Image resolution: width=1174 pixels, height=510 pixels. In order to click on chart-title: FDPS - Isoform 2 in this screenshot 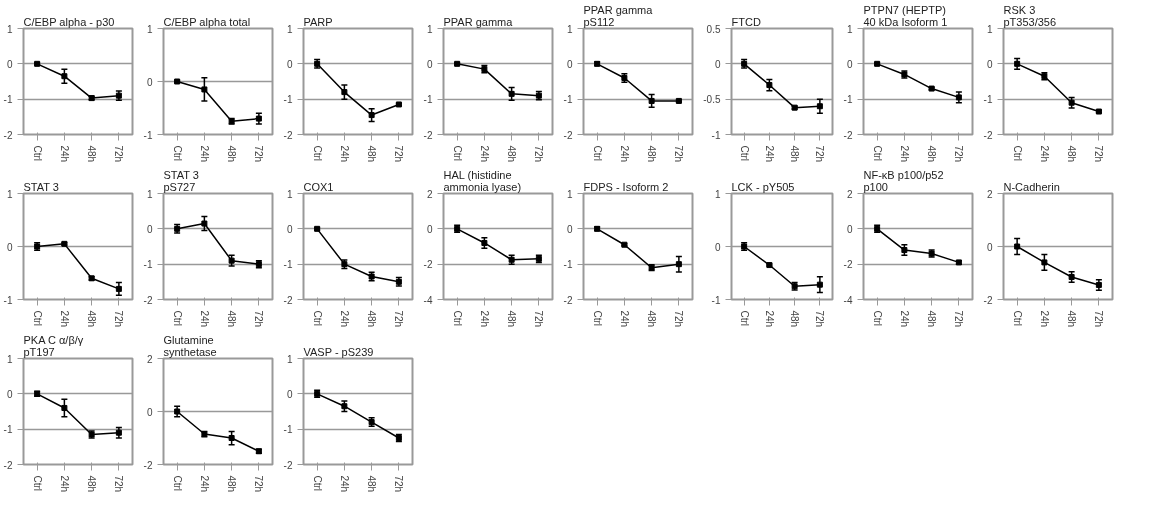, I will do `click(626, 186)`.